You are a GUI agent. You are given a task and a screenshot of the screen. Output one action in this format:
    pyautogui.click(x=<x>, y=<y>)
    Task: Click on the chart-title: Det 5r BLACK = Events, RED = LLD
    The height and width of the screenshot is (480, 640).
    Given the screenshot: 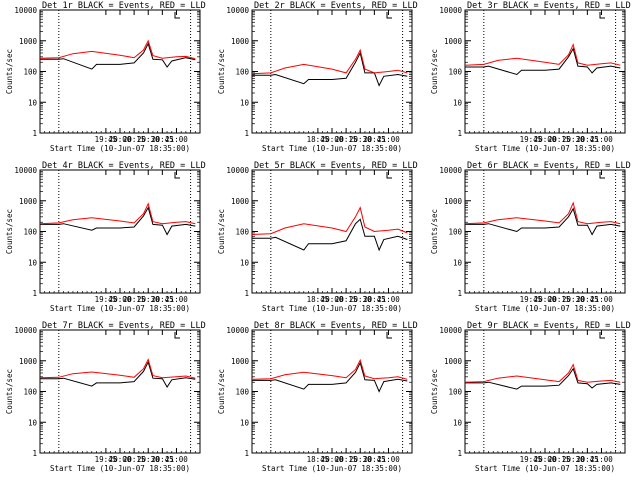 What is the action you would take?
    pyautogui.click(x=336, y=166)
    